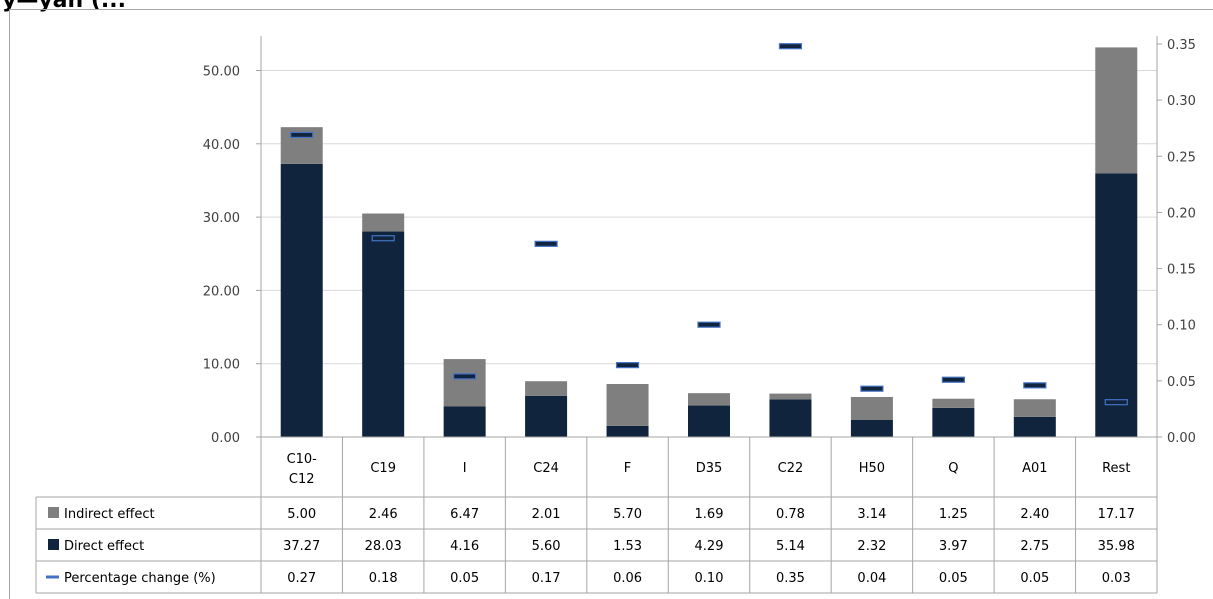 This screenshot has width=1213, height=599. Describe the element at coordinates (104, 546) in the screenshot. I see `table-row-label: Direct effect` at that location.